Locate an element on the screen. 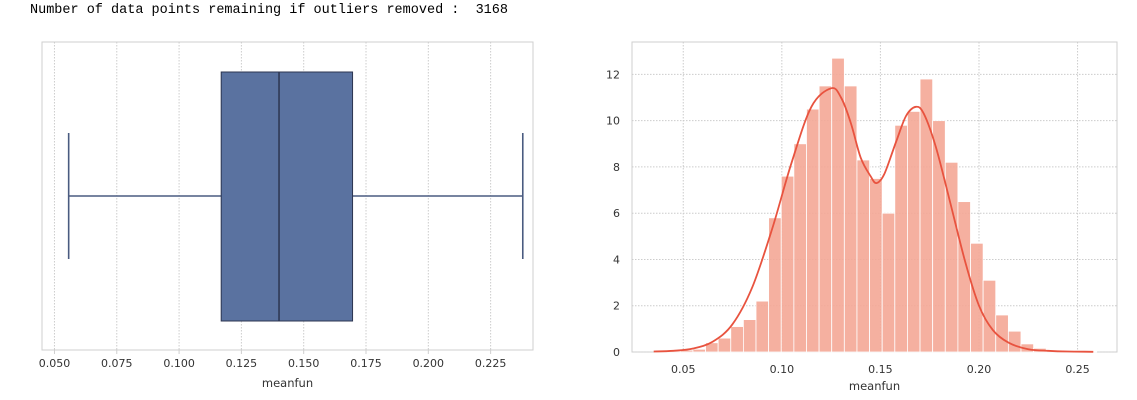  x-tick-label: 0.15 is located at coordinates (880, 369).